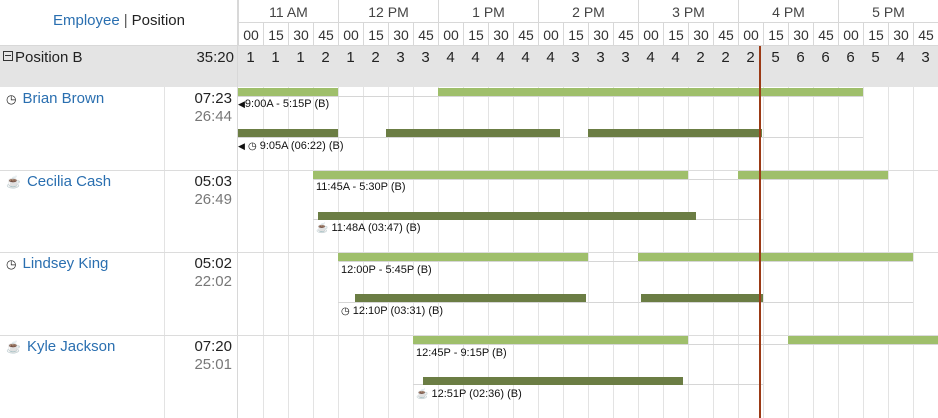 Image resolution: width=938 pixels, height=418 pixels. What do you see at coordinates (386, 270) in the screenshot?
I see `shift-label: 12:00P - 5:45P (B)` at bounding box center [386, 270].